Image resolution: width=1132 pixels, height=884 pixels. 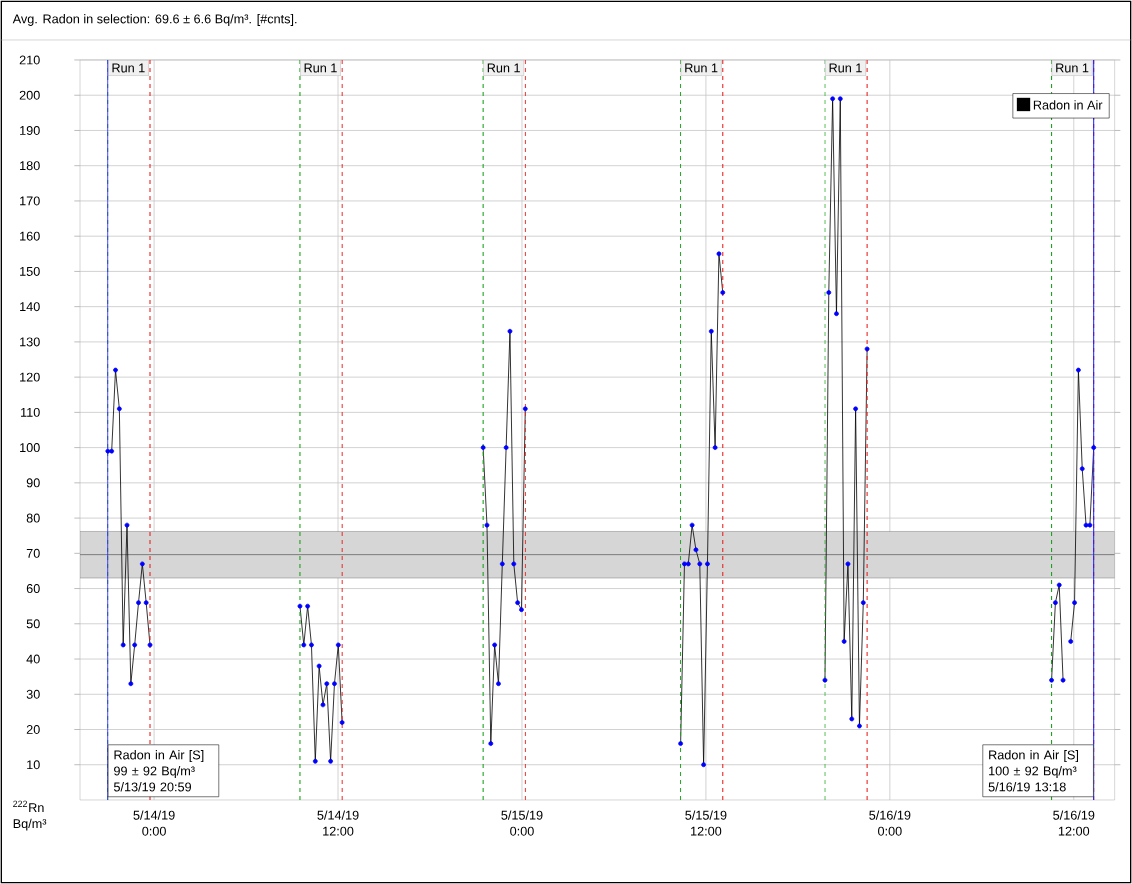 What do you see at coordinates (33, 729) in the screenshot?
I see `y-tick-label: 20` at bounding box center [33, 729].